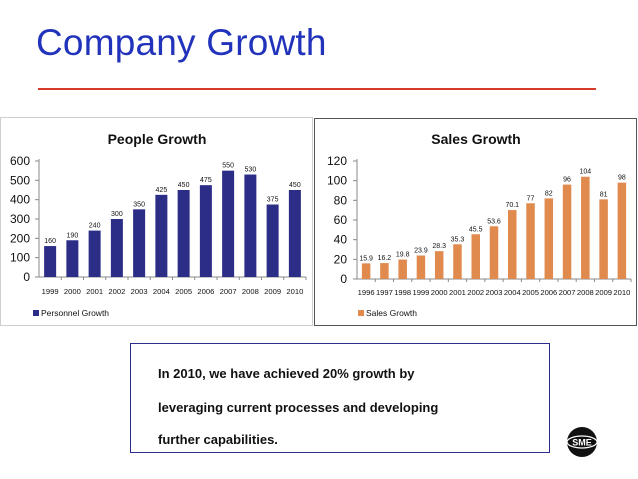 Image resolution: width=638 pixels, height=479 pixels. Describe the element at coordinates (183, 291) in the screenshot. I see `people-x-tick-label: 2005` at that location.